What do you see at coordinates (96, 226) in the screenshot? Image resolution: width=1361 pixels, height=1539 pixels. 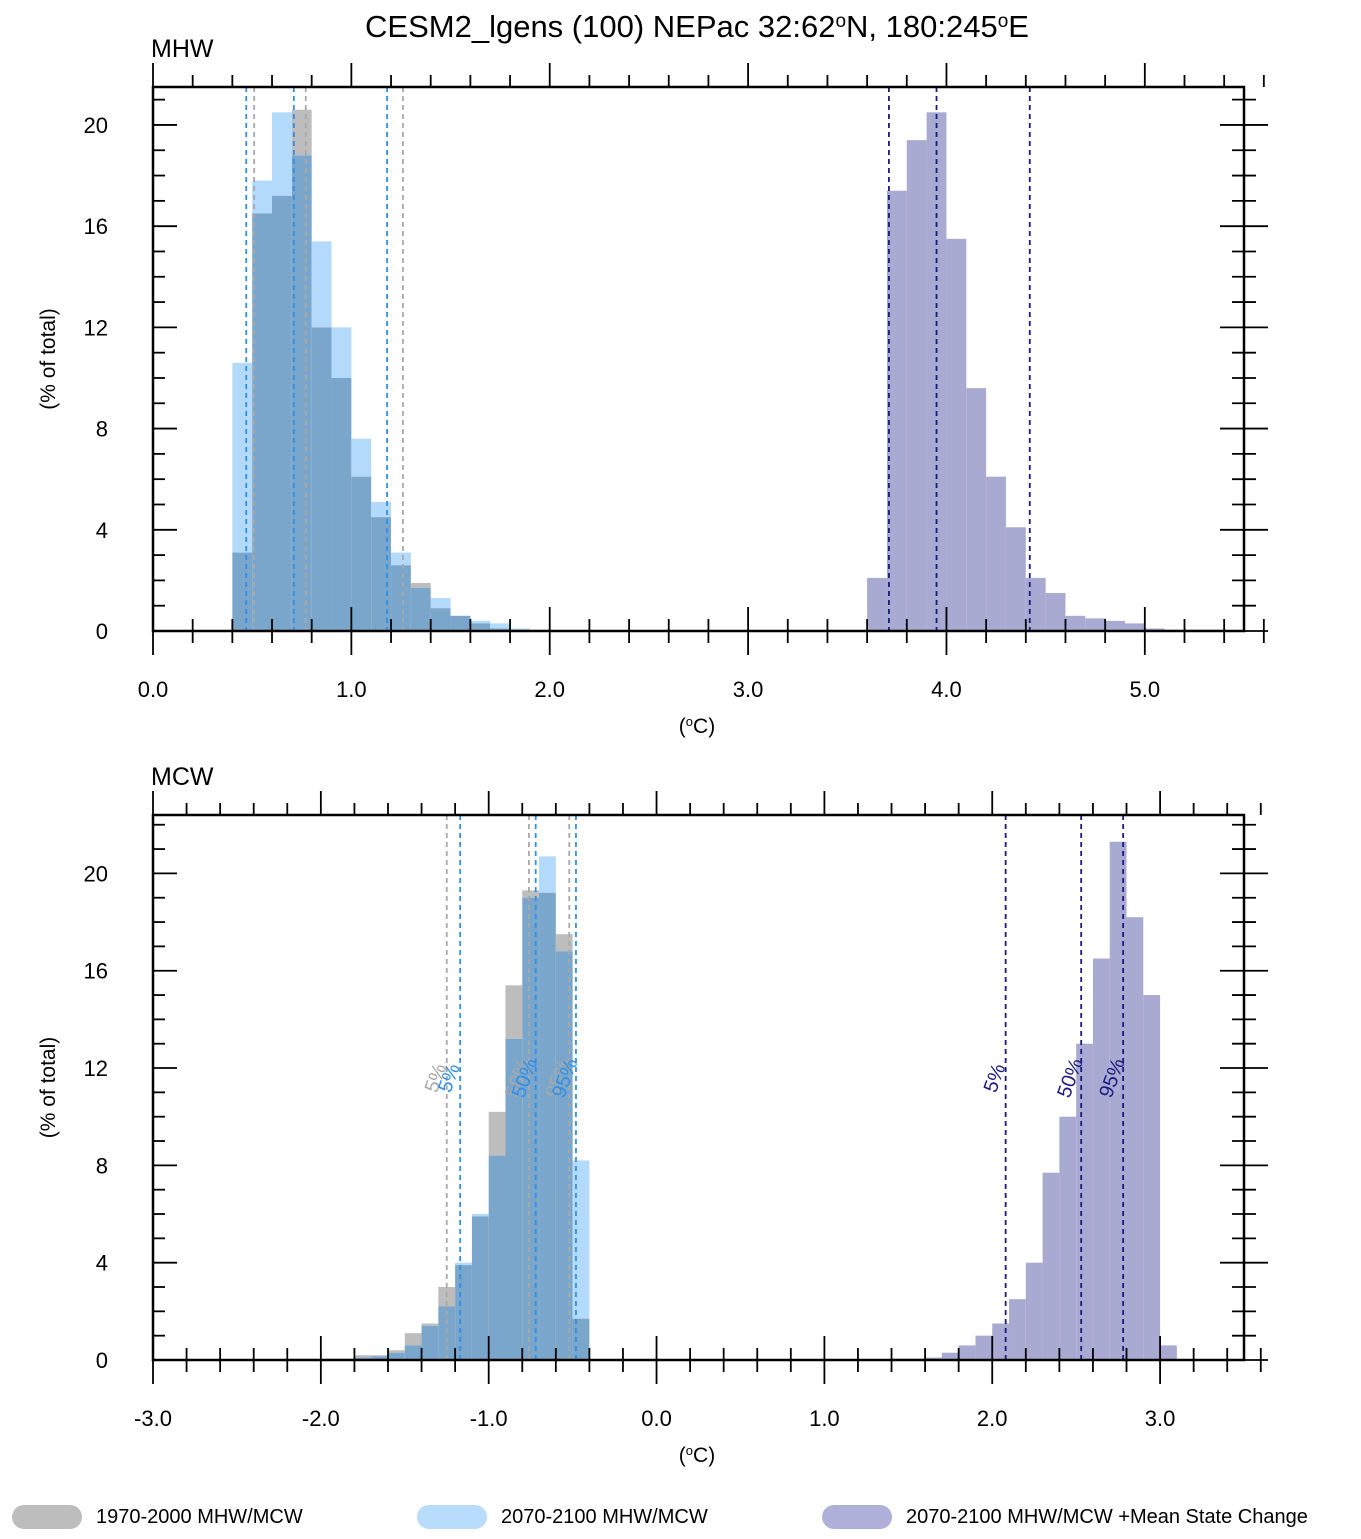 I see `y-tick-label: 16` at bounding box center [96, 226].